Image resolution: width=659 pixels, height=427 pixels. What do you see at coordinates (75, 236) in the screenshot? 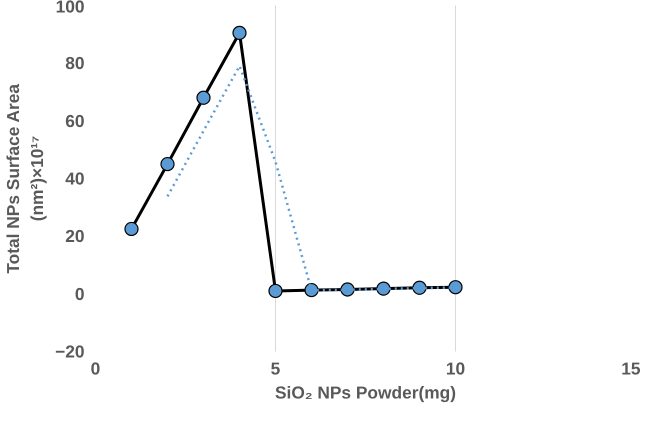
I see `y-tick-label: 20` at bounding box center [75, 236].